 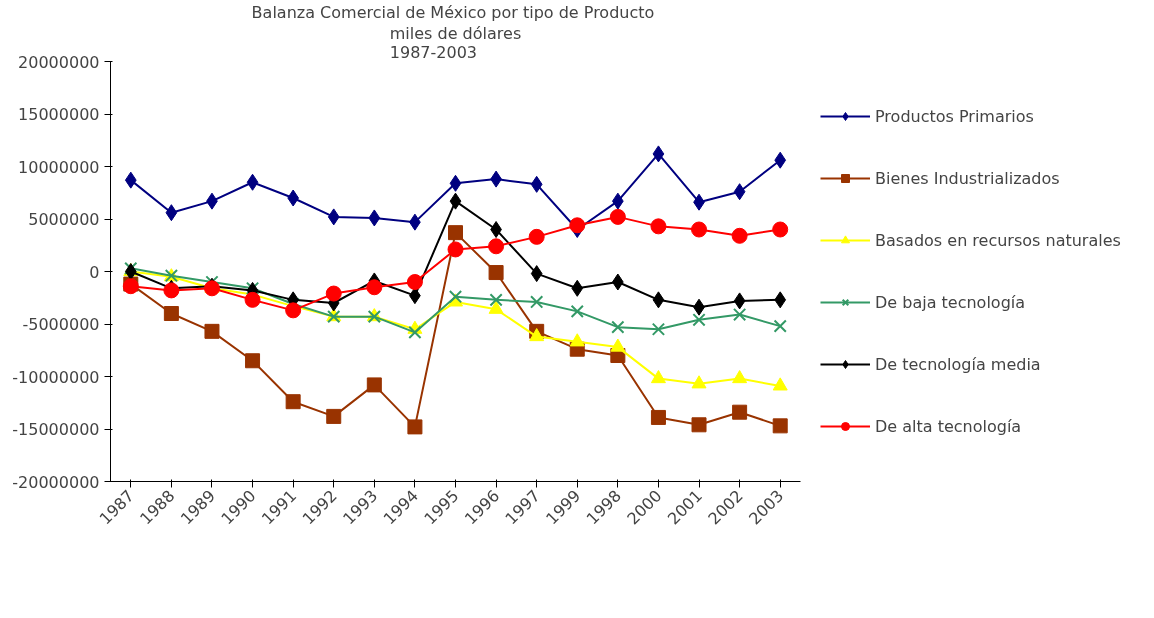 What do you see at coordinates (56, 429) in the screenshot?
I see `y-tick-label: -15000000` at bounding box center [56, 429].